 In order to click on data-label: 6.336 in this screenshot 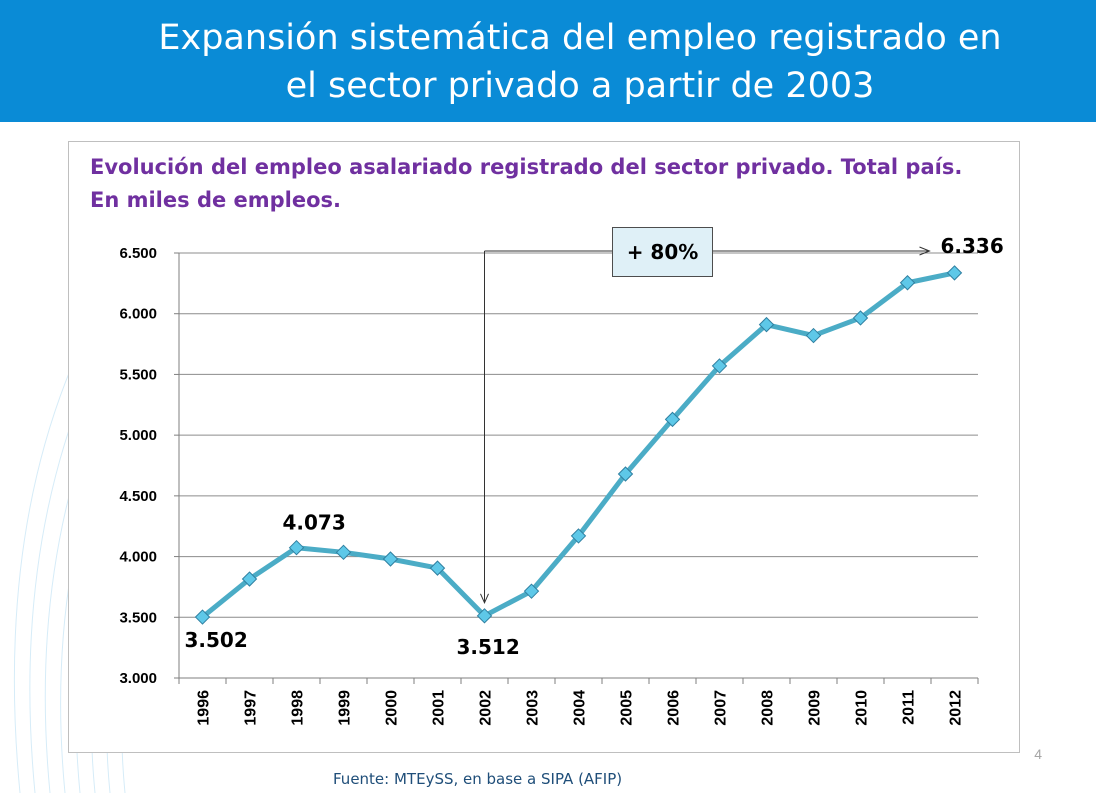, I will do `click(972, 246)`.